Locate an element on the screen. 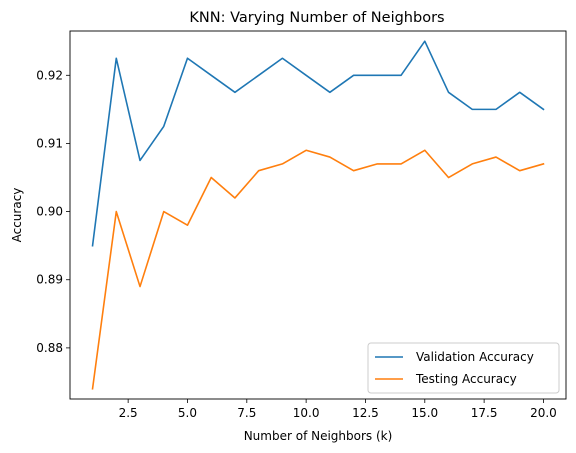 The image size is (576, 453). legend-label-testing: Testing Accuracy is located at coordinates (466, 379).